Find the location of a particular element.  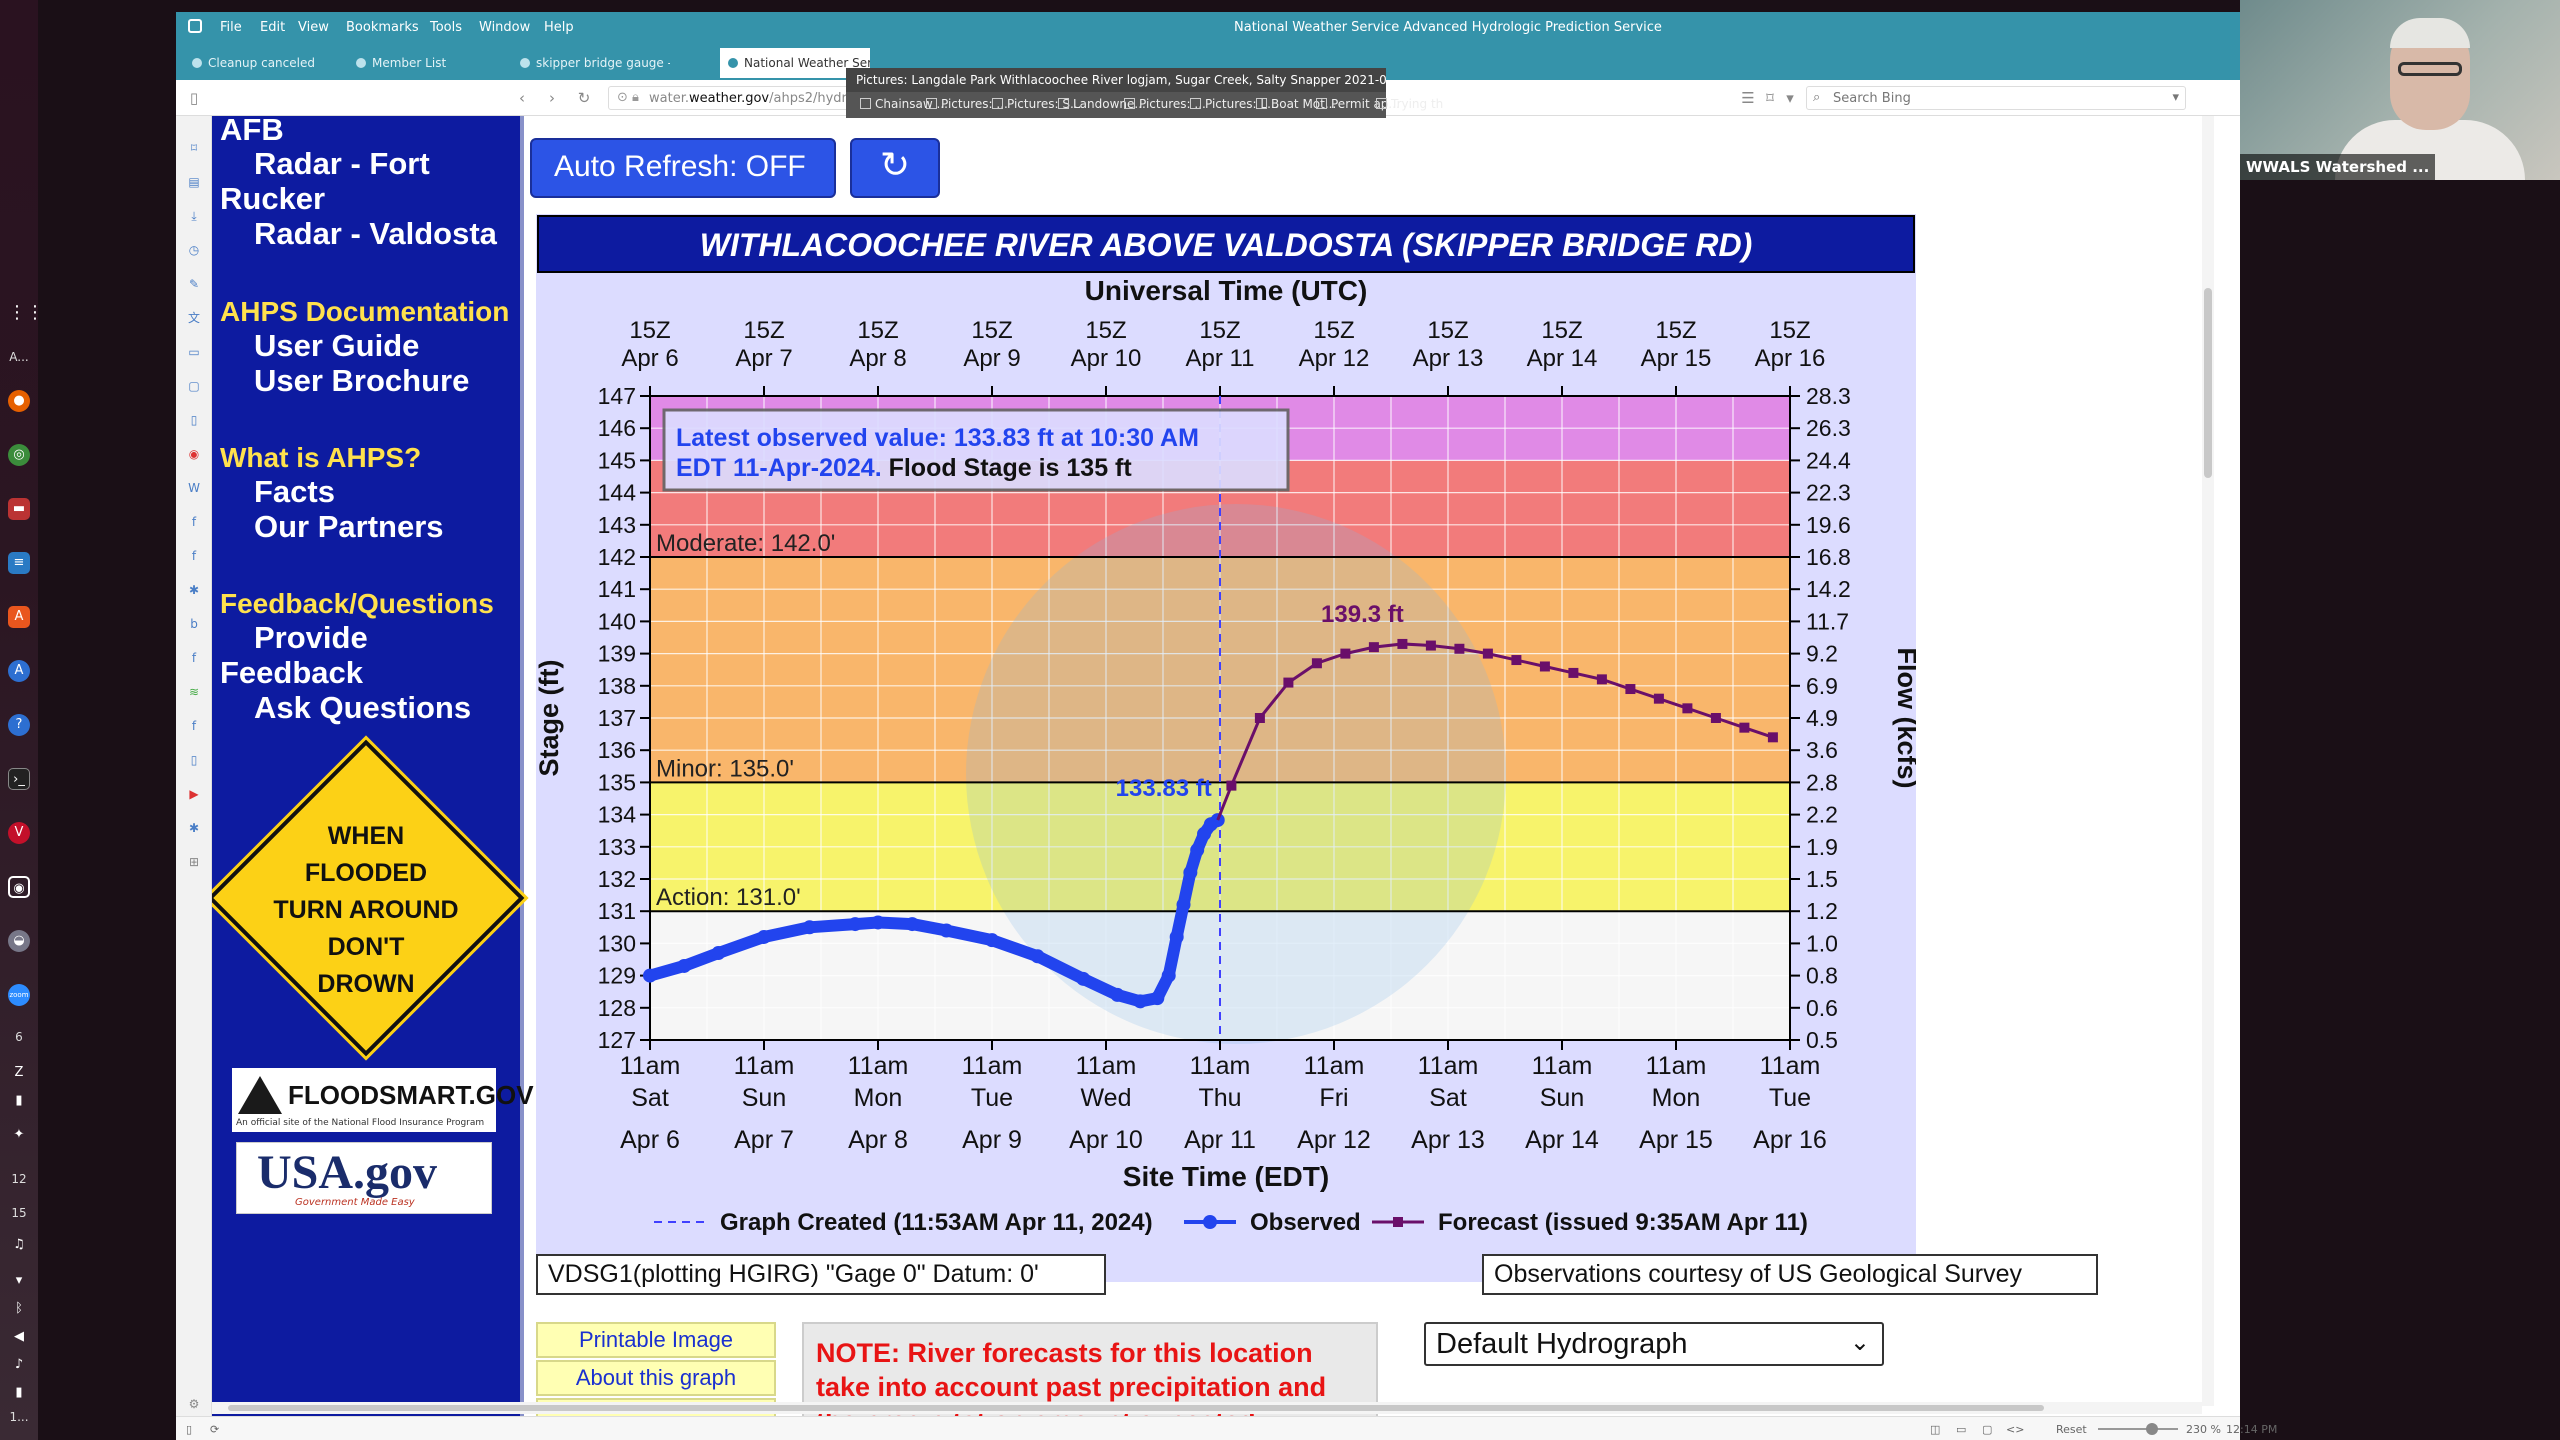

chat-icon: ▢ is located at coordinates (194, 386).